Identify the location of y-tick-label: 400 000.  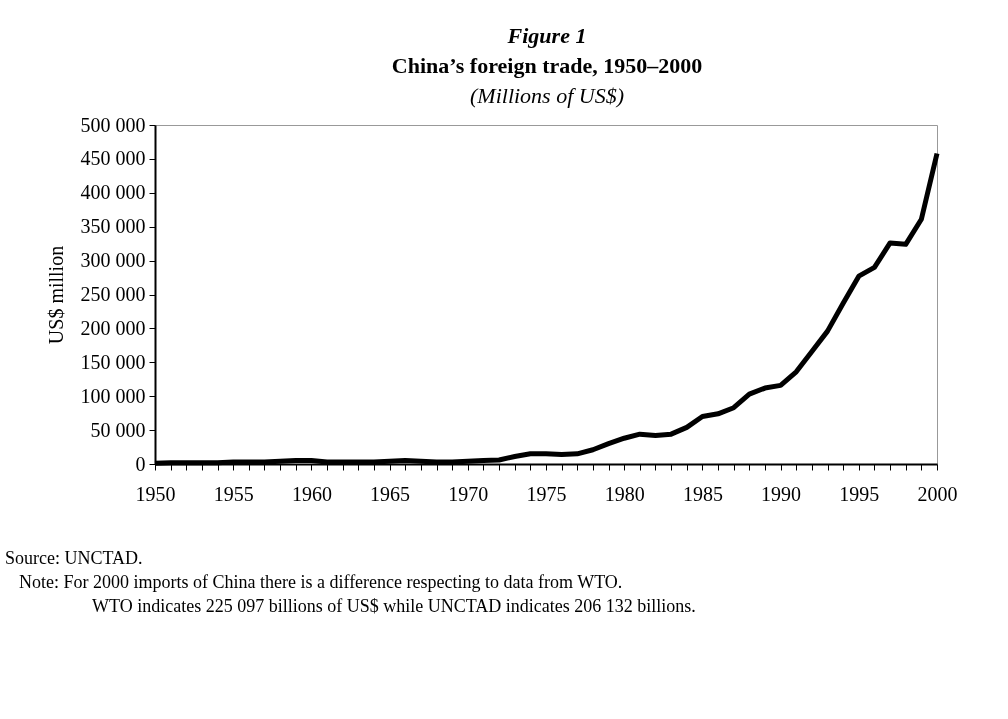
(113, 192).